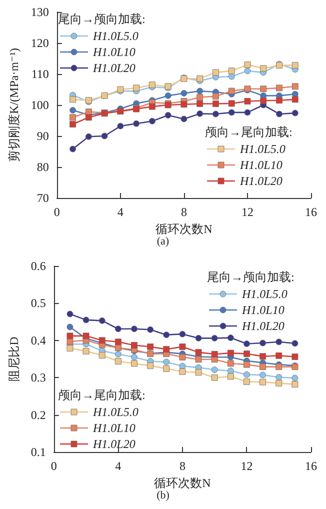 This screenshot has width=326, height=509. Describe the element at coordinates (184, 229) in the screenshot. I see `x-axis-title: 循环次数N` at that location.